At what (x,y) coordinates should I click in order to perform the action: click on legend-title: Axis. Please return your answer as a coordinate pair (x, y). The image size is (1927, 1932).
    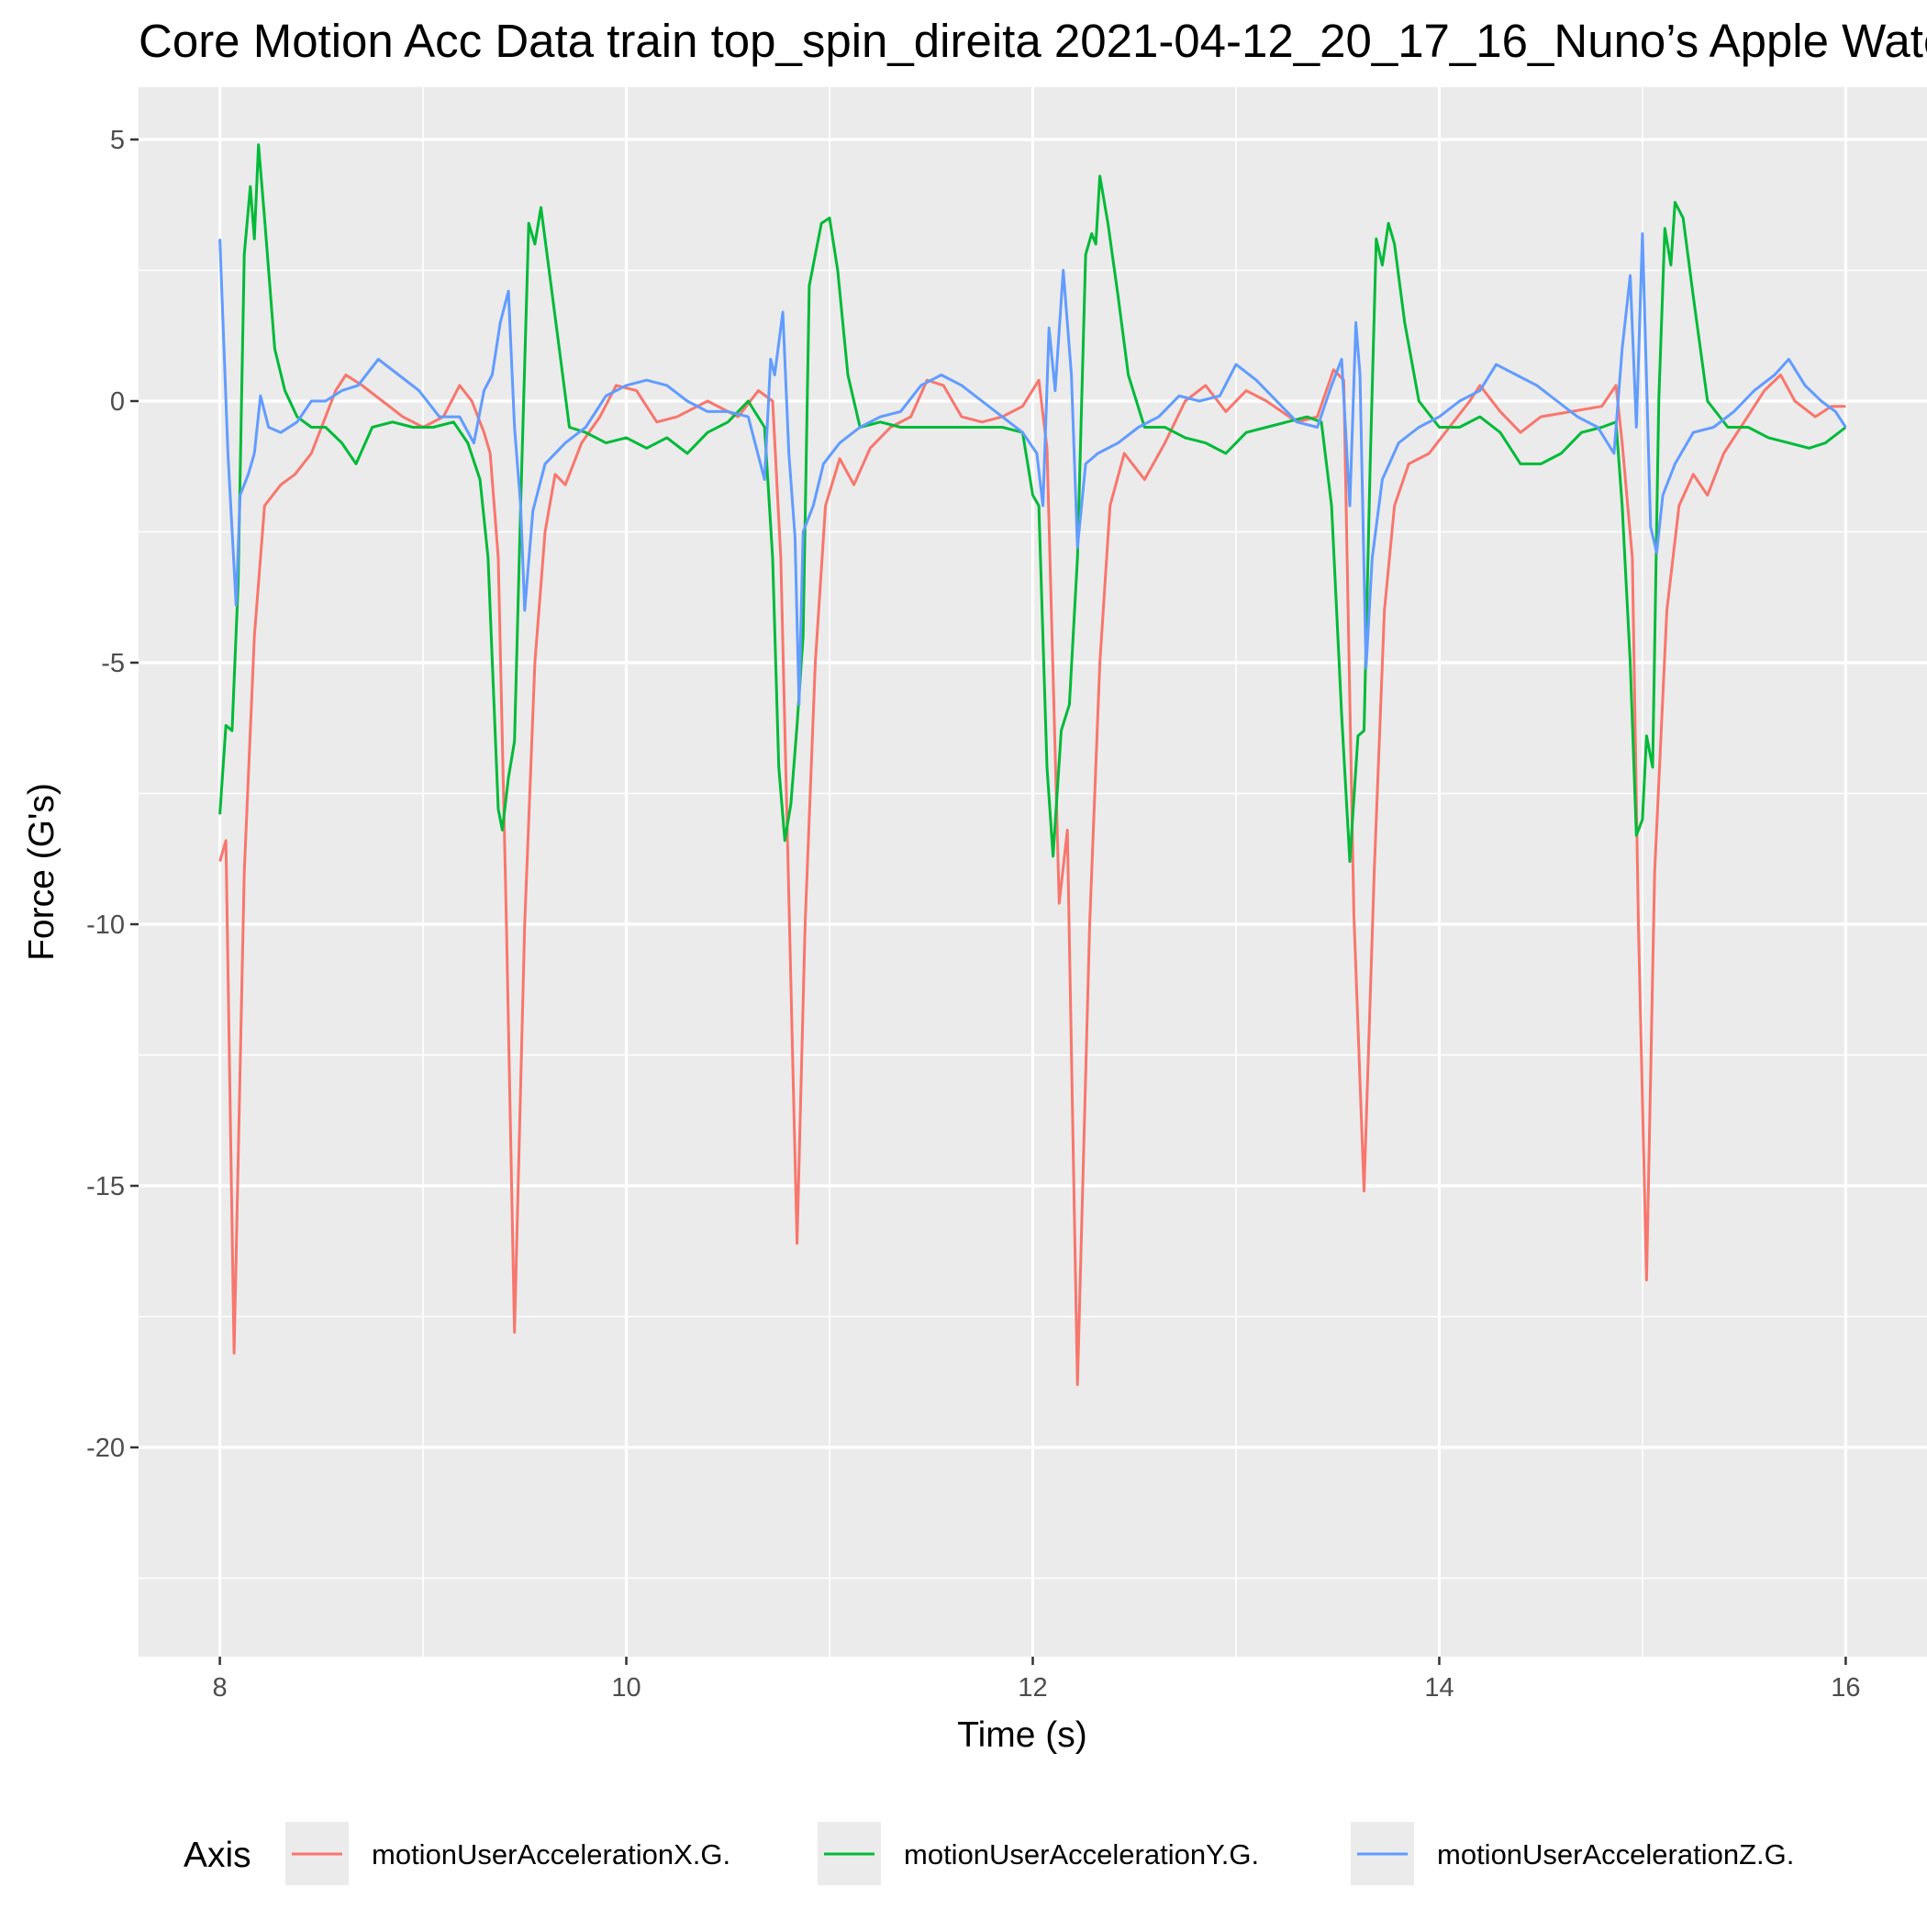
    Looking at the image, I should click on (217, 1855).